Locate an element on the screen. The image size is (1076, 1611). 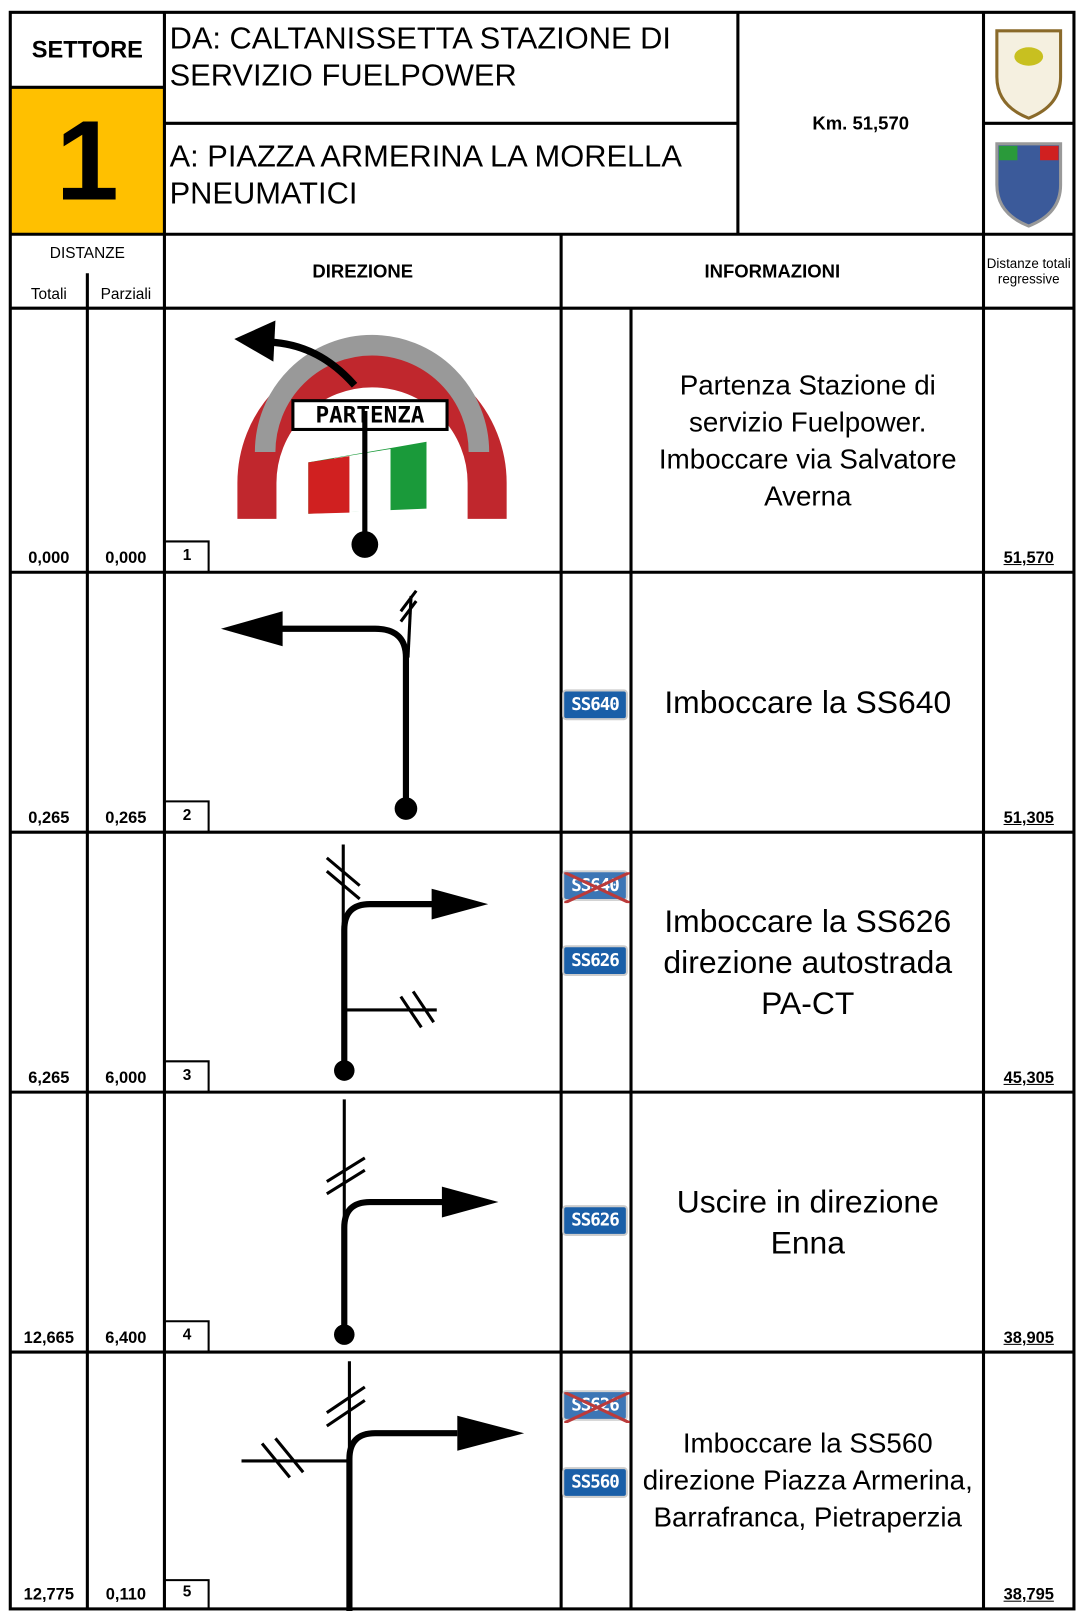
logo-club is located at coordinates (1029, 74).